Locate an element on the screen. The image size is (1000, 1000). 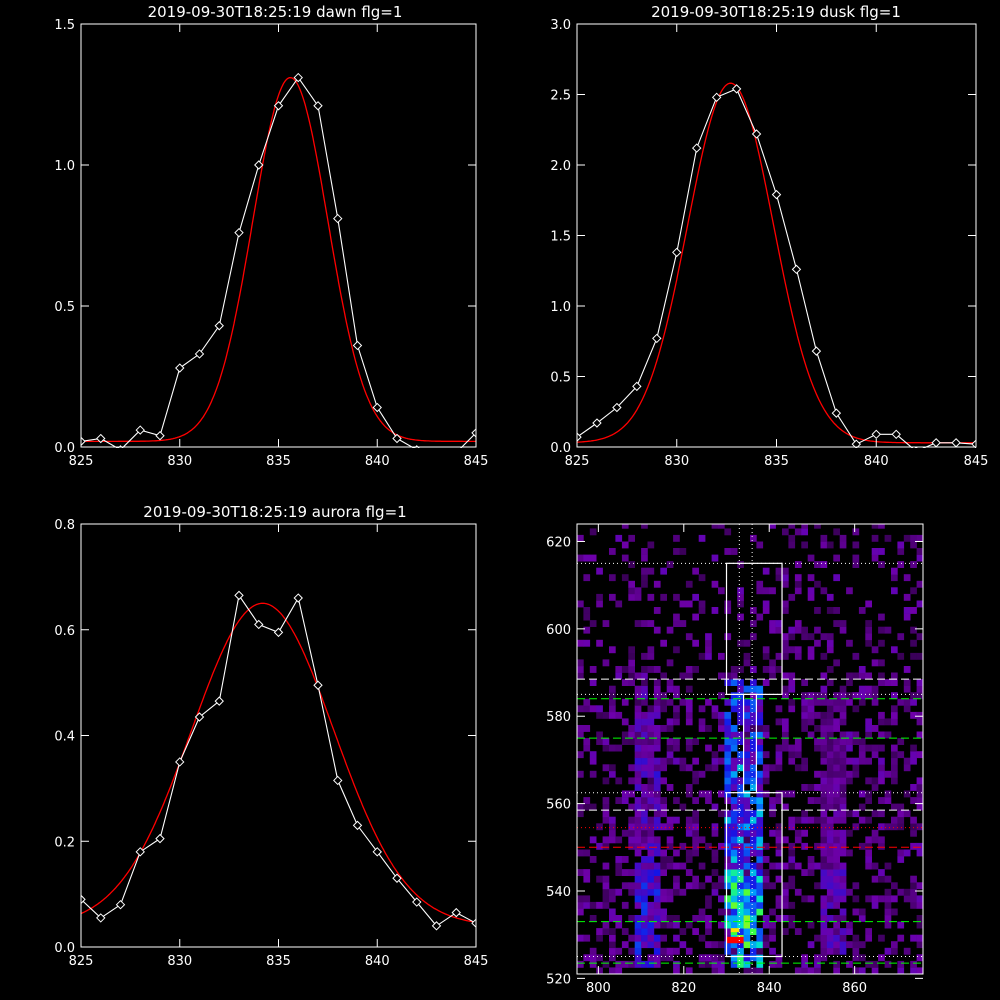
x-tick-label: 845 is located at coordinates (476, 961).